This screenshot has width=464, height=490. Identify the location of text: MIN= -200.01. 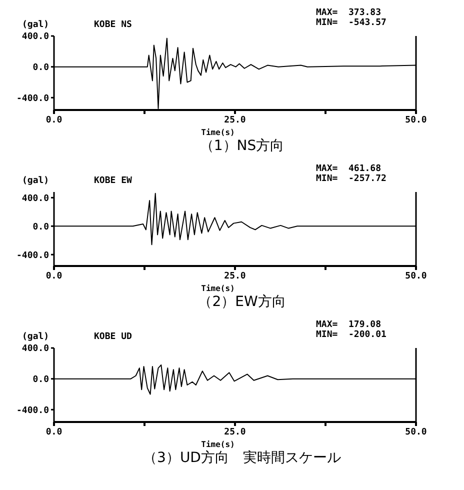
(351, 335).